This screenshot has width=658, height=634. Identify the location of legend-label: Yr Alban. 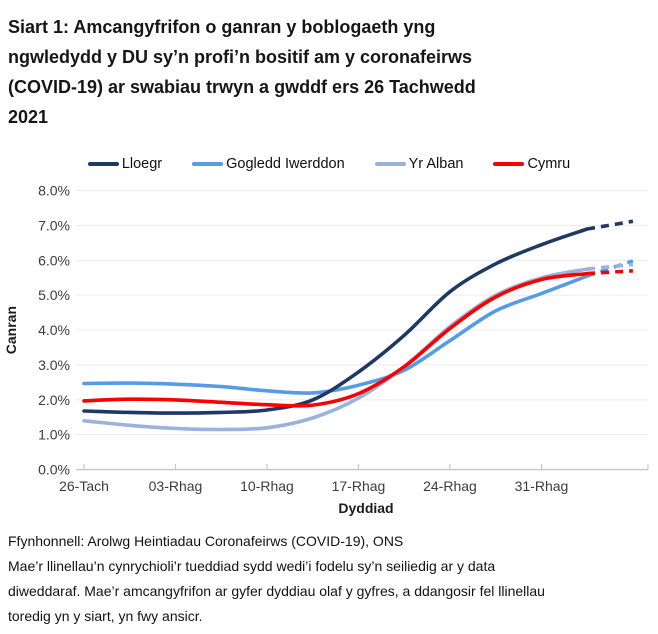
(436, 164).